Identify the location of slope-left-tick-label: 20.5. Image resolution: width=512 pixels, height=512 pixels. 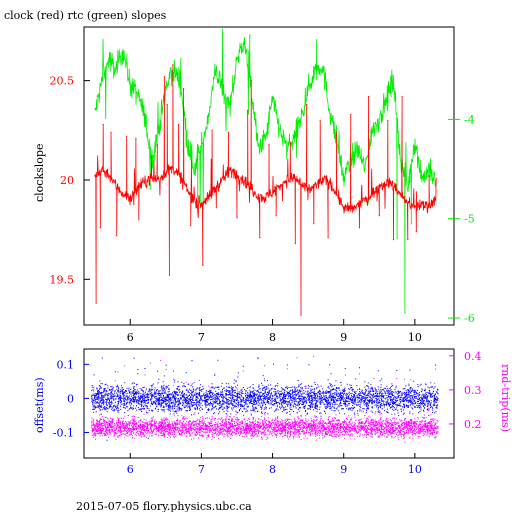
(62, 81).